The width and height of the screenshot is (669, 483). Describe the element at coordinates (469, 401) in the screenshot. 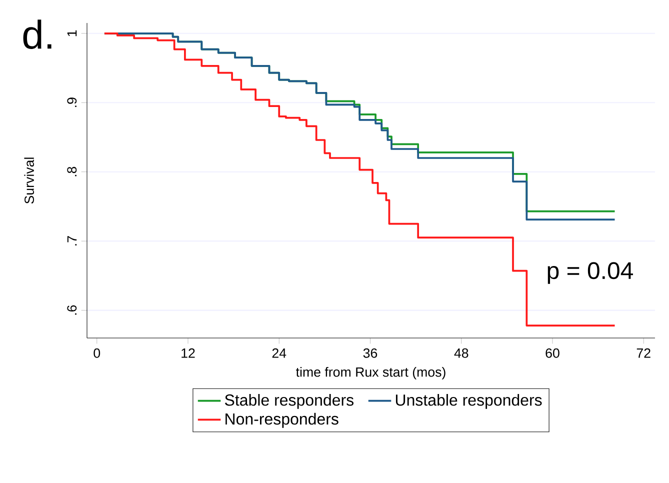

I see `legend-label: Unstable responders` at that location.